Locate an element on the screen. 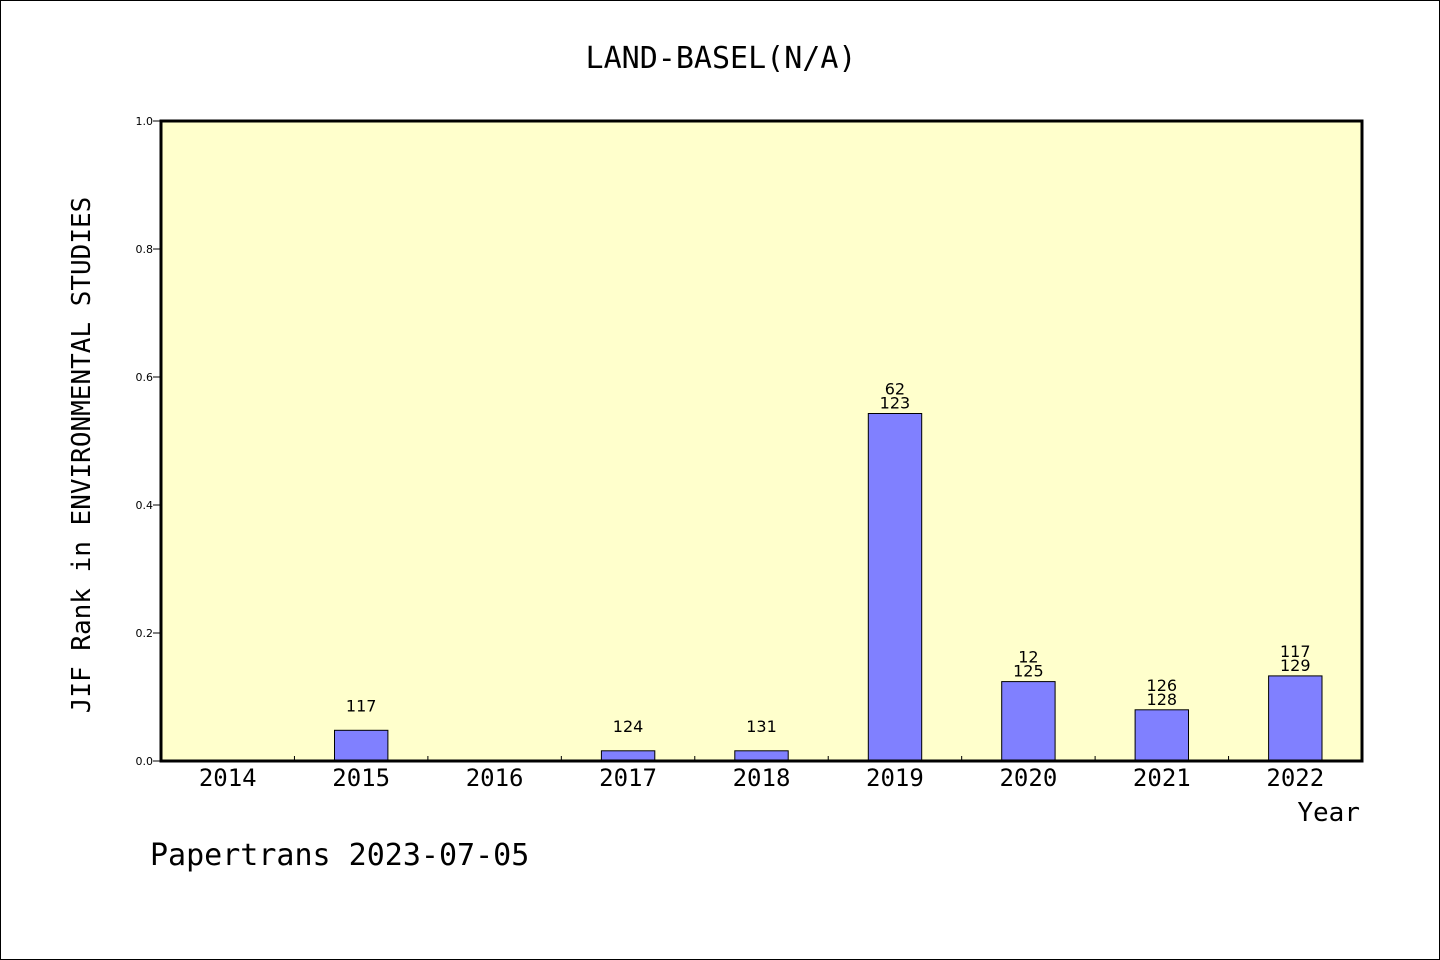 This screenshot has height=960, width=1440. data-label-top-2017: 124 is located at coordinates (628, 726).